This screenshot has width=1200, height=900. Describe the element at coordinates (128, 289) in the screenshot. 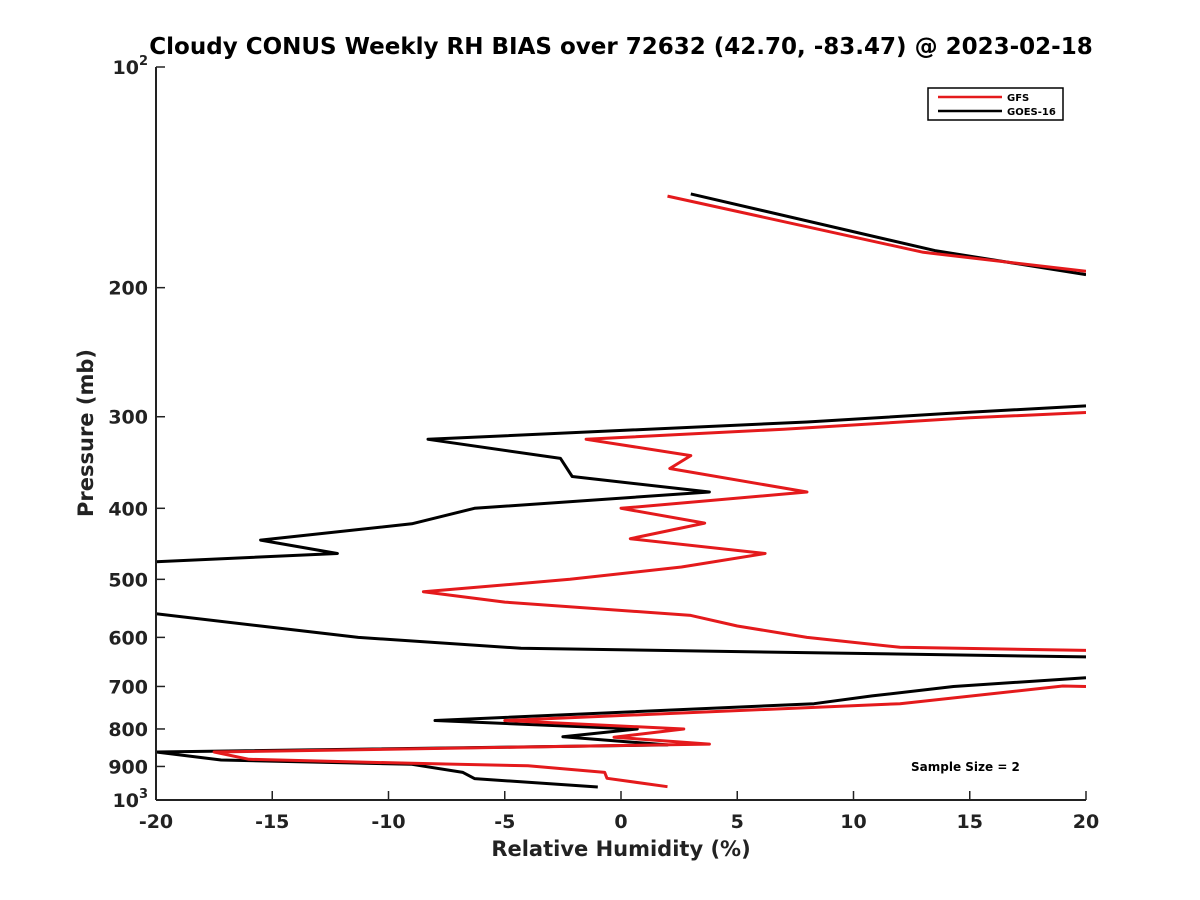

I see `y-tick-label: 200` at that location.